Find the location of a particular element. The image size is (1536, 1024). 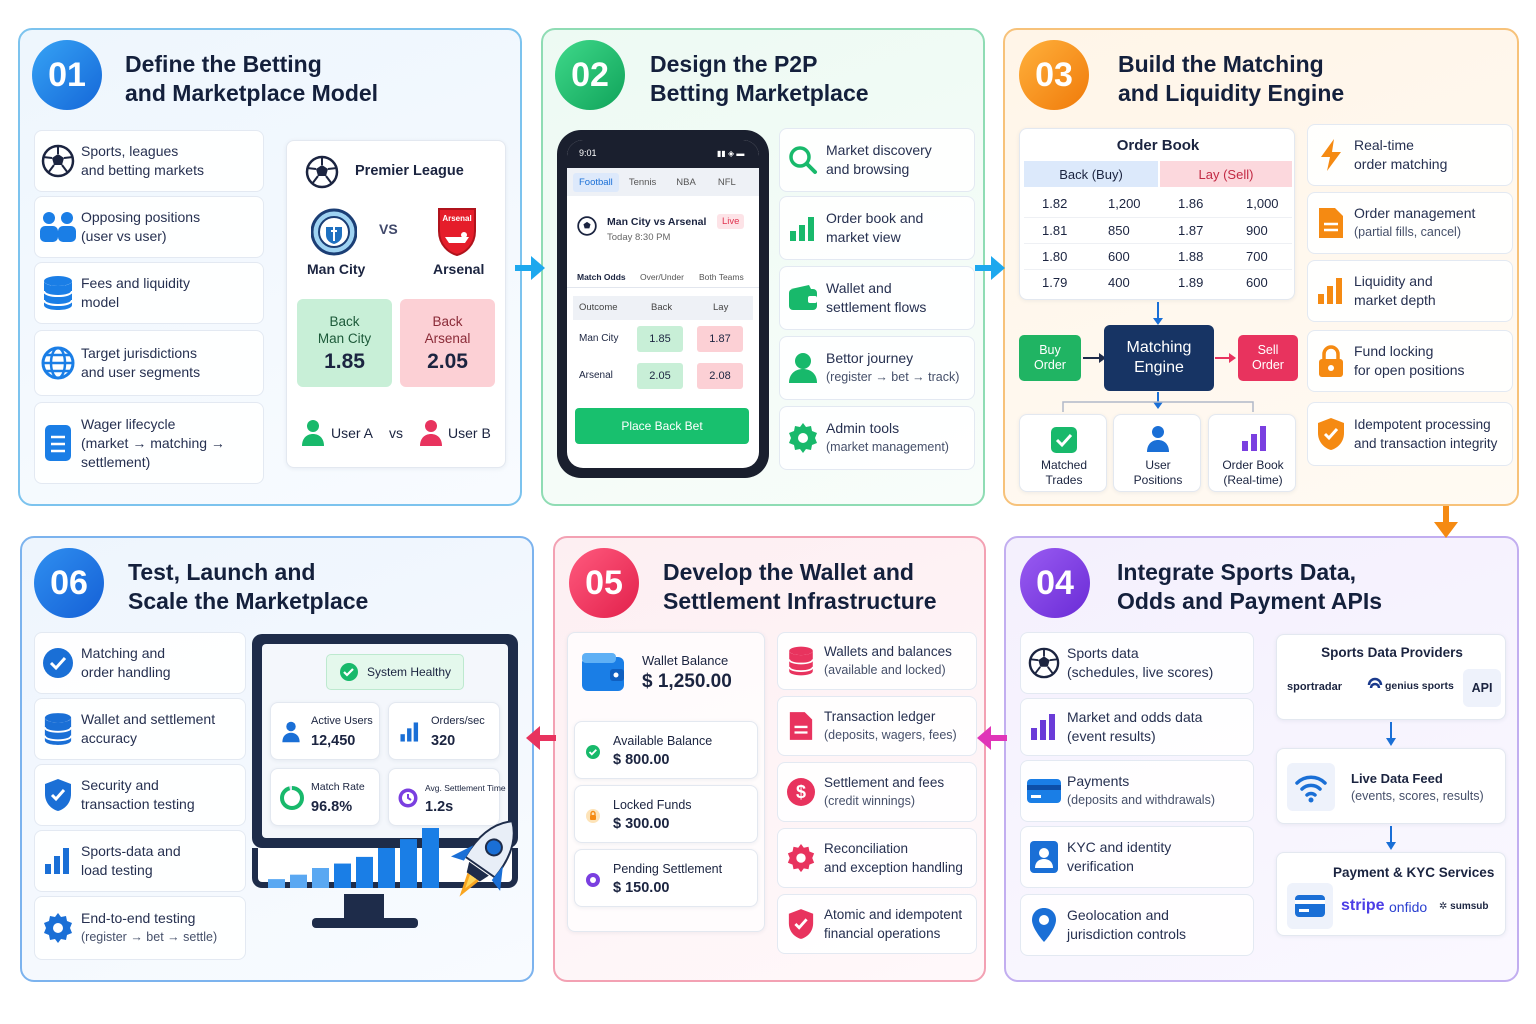

back-team-b-button: Back Arsenal 2.05 is located at coordinates (447, 343).